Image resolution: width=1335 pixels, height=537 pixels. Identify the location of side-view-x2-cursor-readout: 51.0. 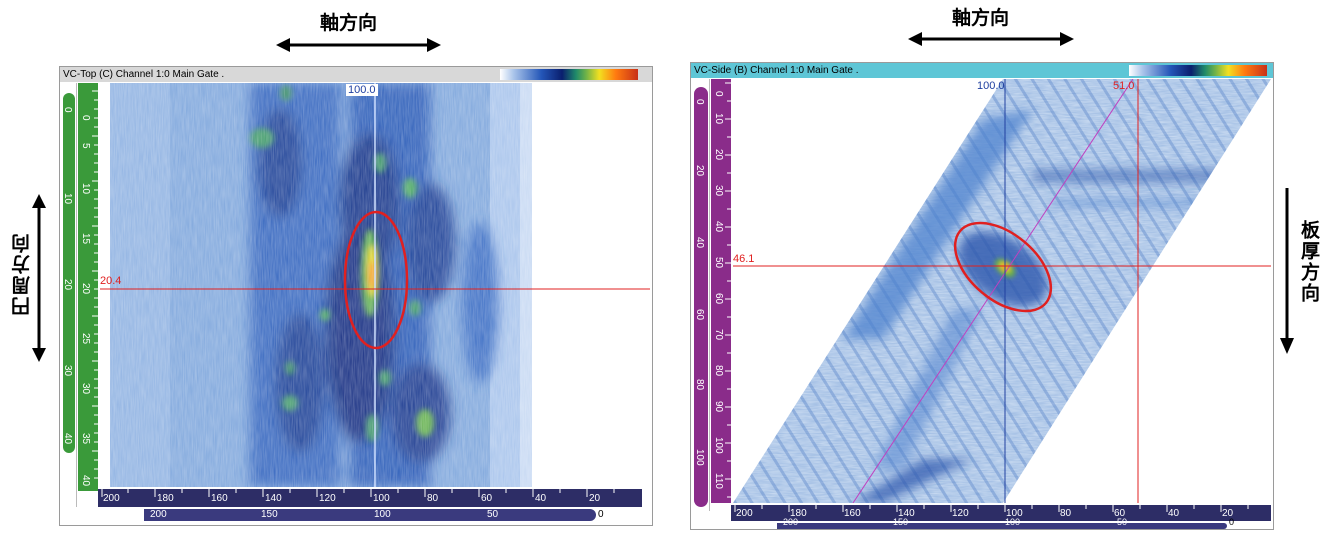
(1124, 86).